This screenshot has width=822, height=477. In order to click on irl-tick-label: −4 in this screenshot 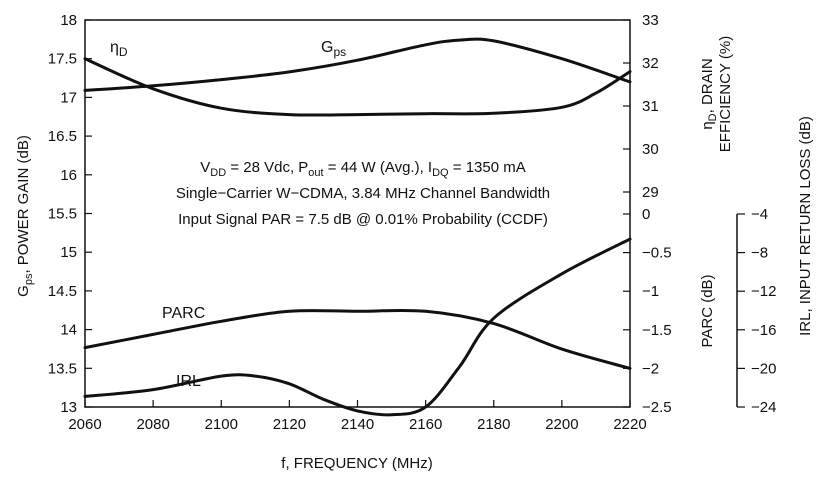, I will do `click(759, 214)`.